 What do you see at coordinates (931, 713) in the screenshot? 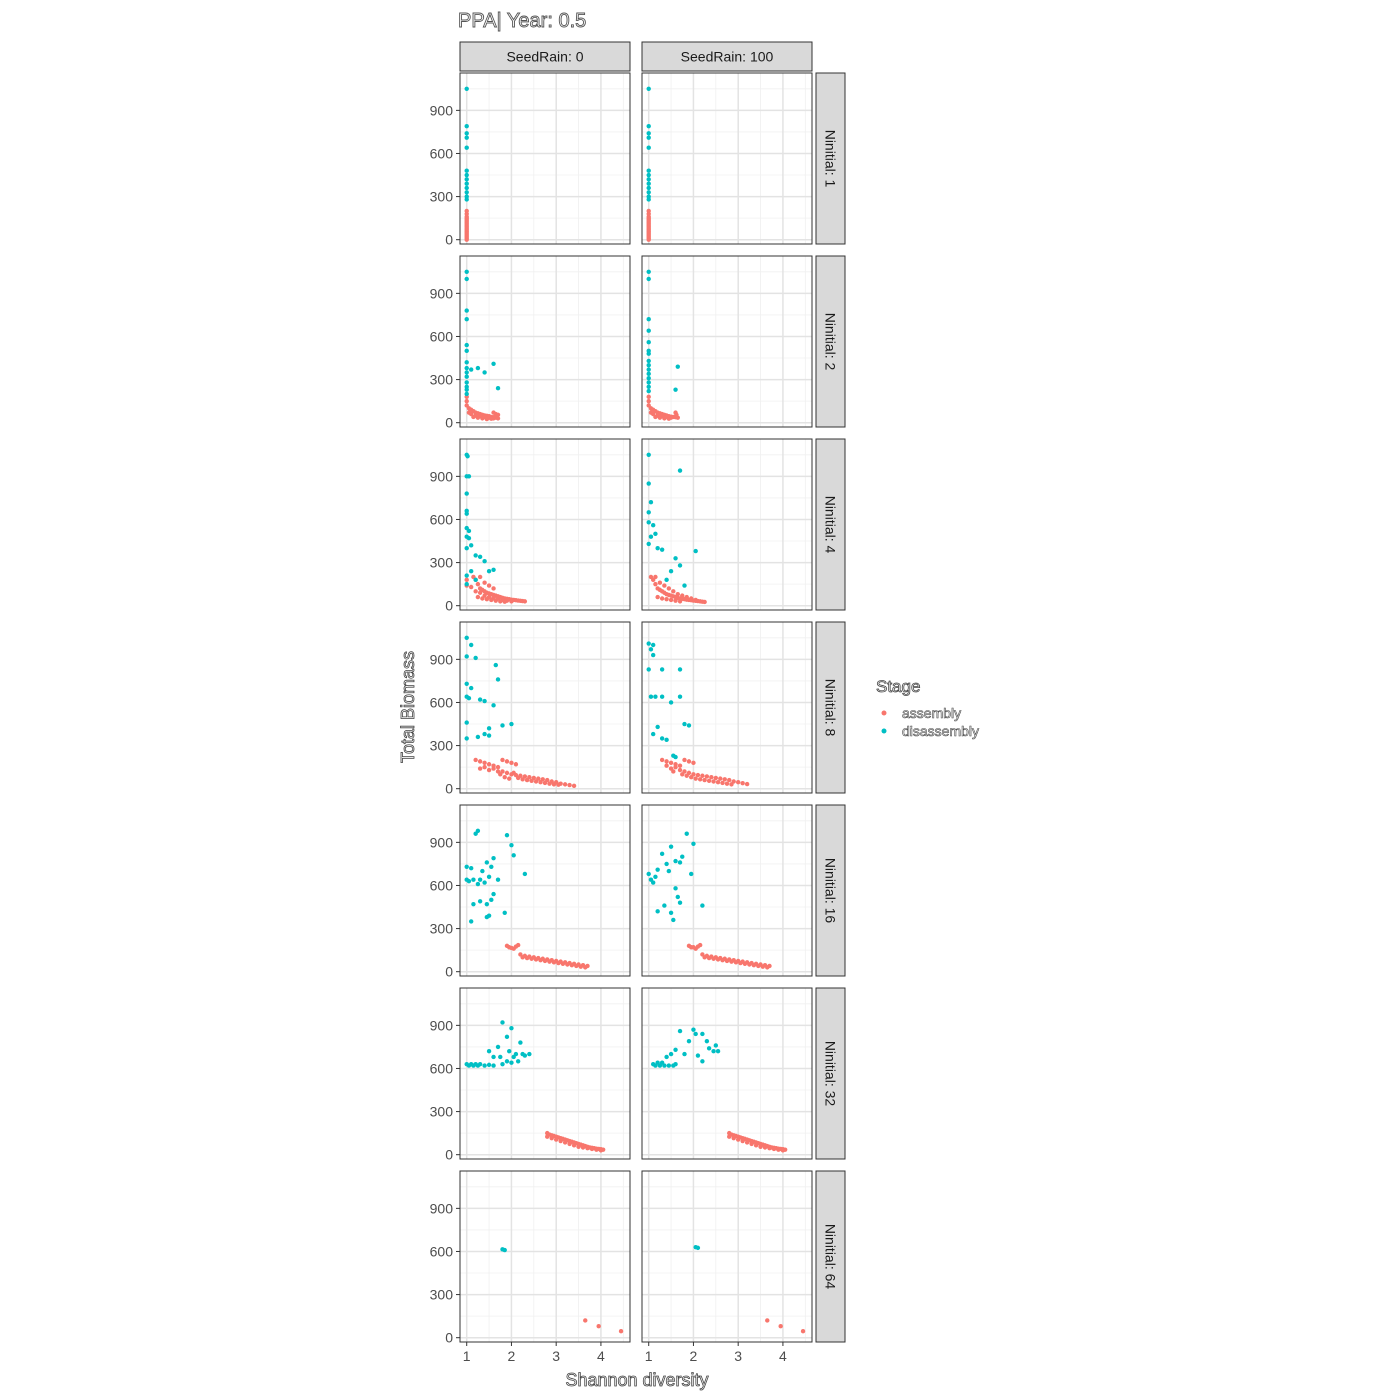
I see `legend-label-assembly: assembly` at bounding box center [931, 713].